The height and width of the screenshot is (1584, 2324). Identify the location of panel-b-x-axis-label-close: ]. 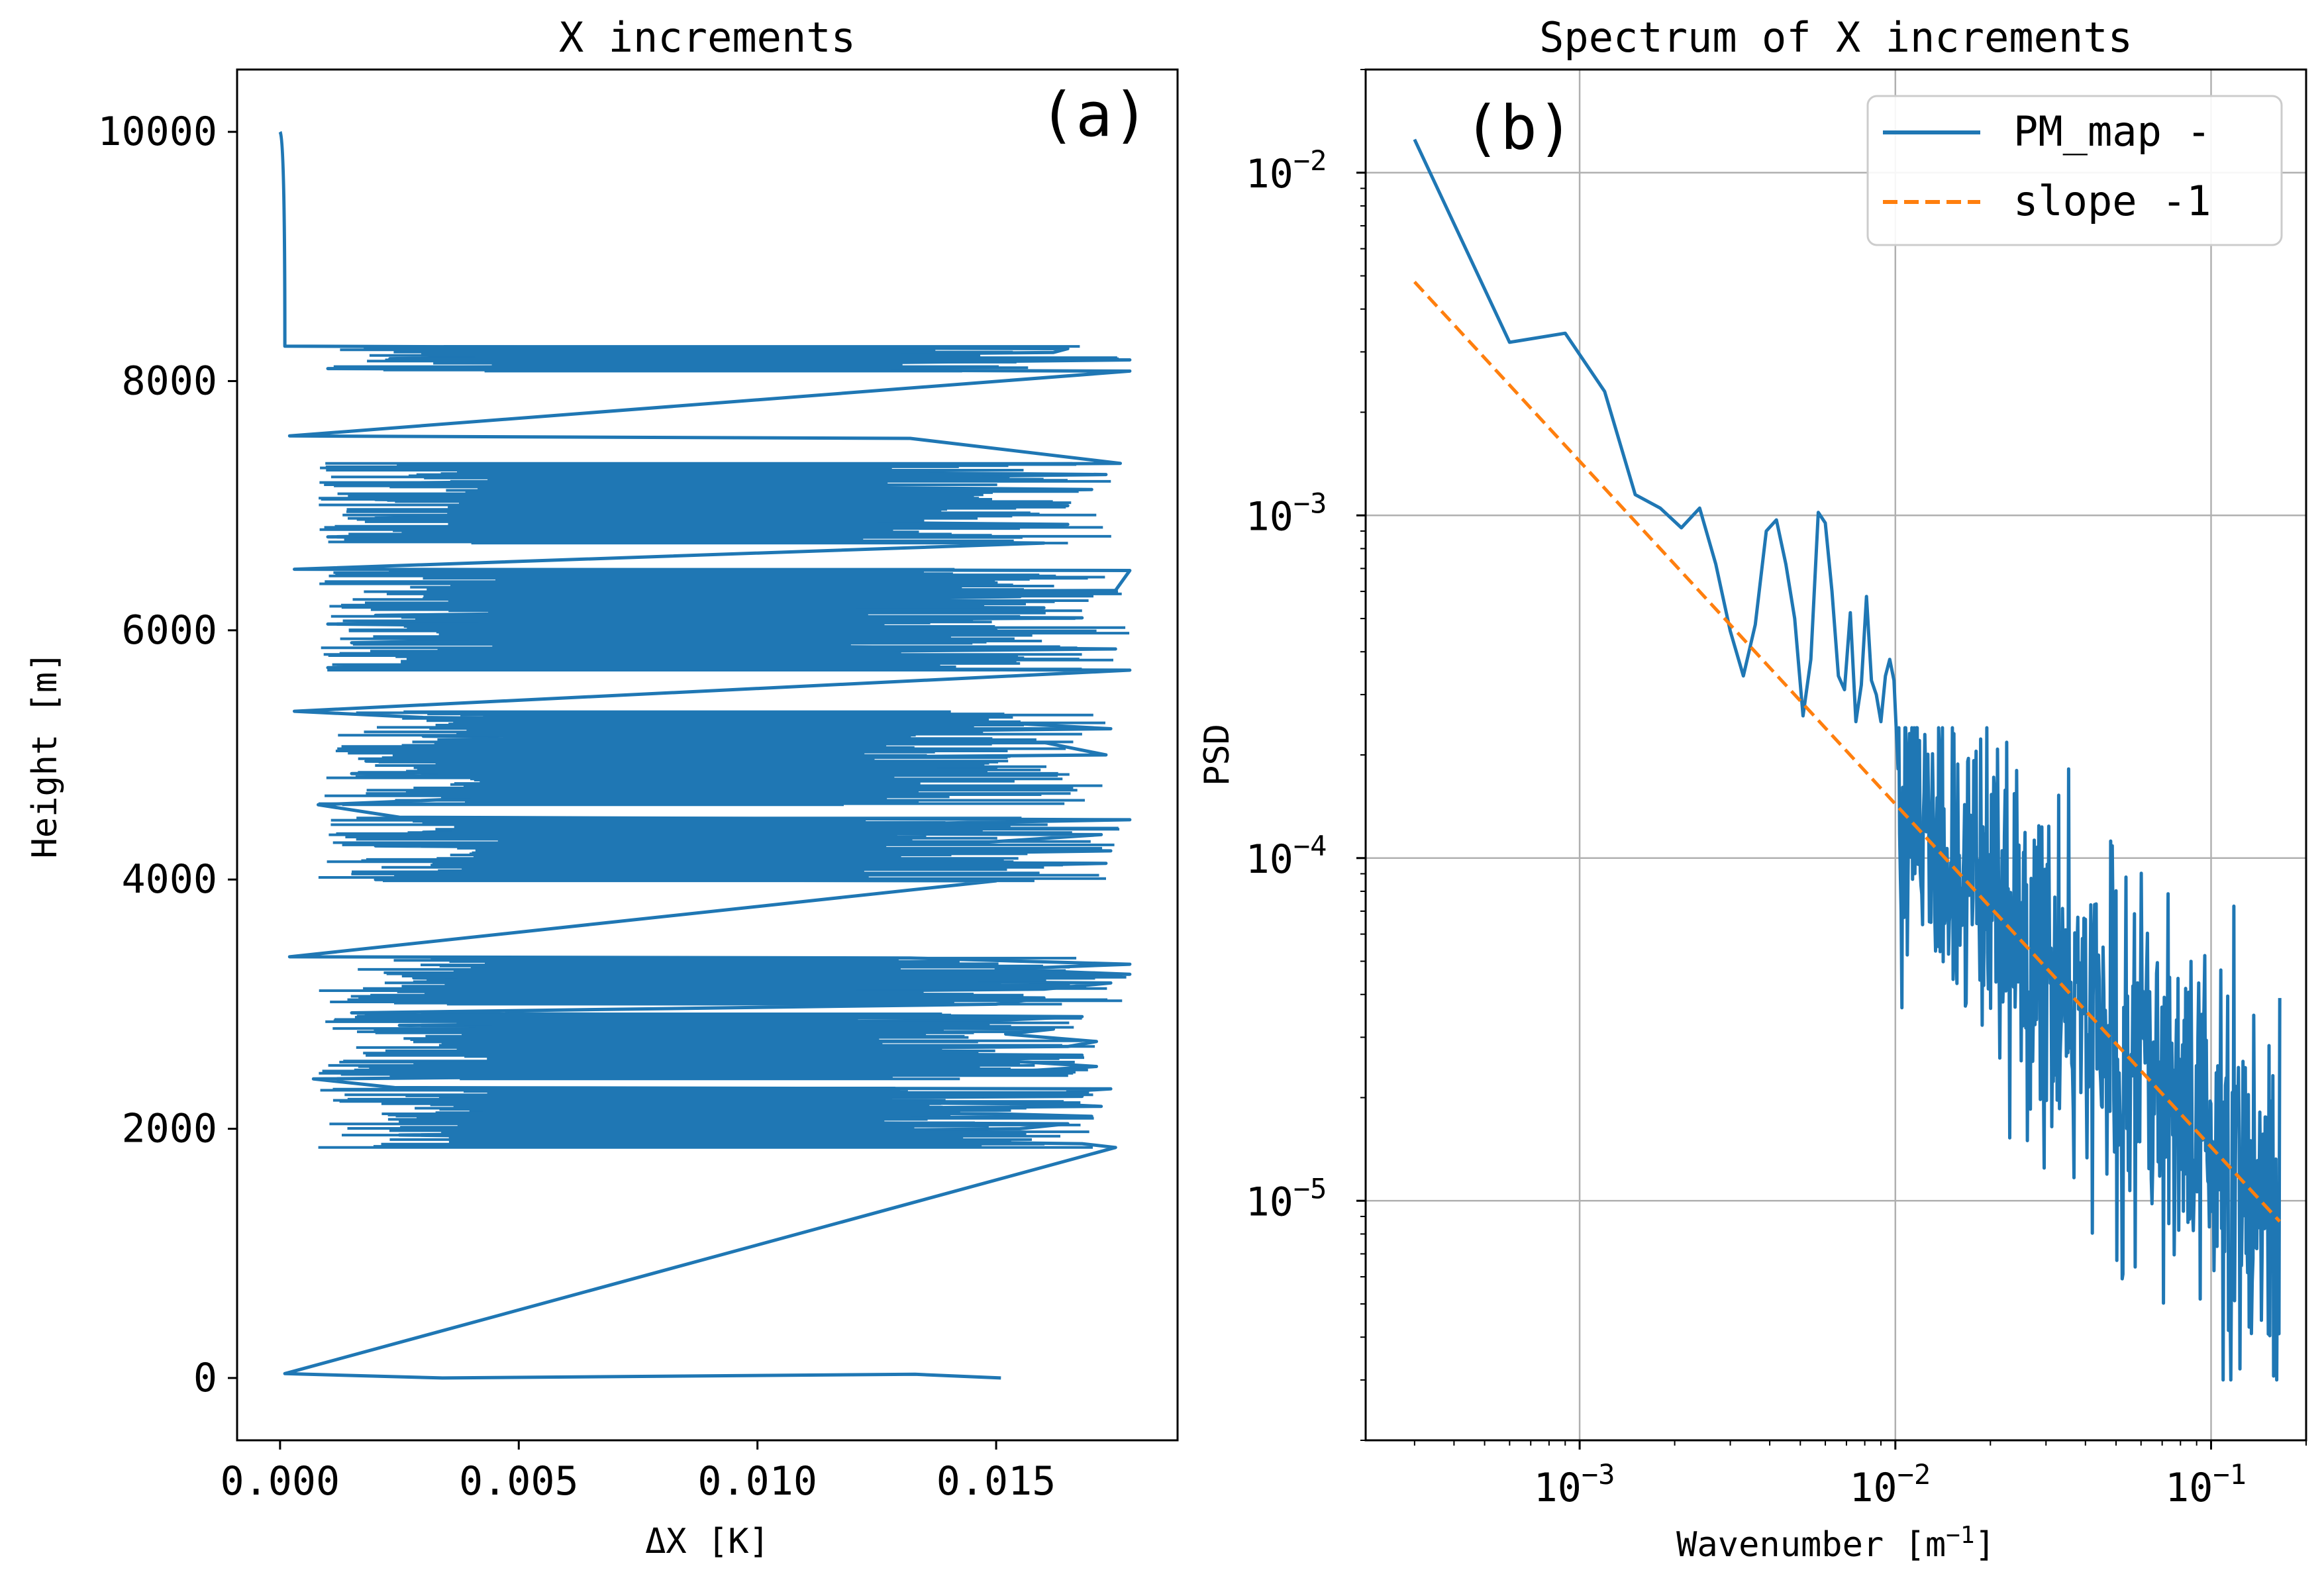
(1985, 1545).